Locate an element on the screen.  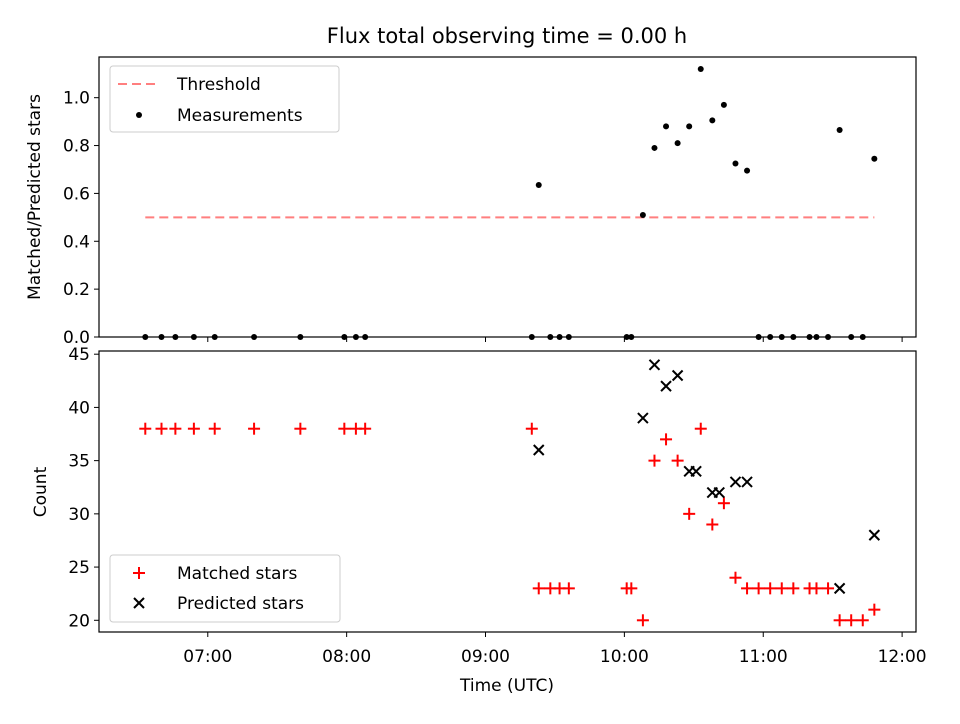
legend-threshold-label: Threshold is located at coordinates (218, 85).